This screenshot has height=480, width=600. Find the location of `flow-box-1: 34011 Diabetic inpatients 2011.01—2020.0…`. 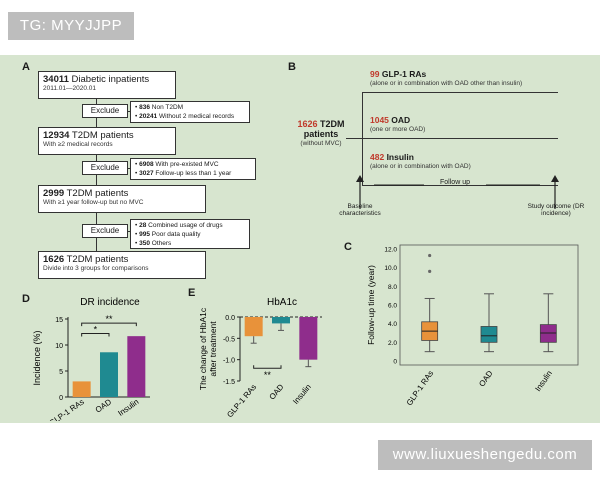

flow-box-1: 34011 Diabetic inpatients 2011.01—2020.0… is located at coordinates (107, 85).